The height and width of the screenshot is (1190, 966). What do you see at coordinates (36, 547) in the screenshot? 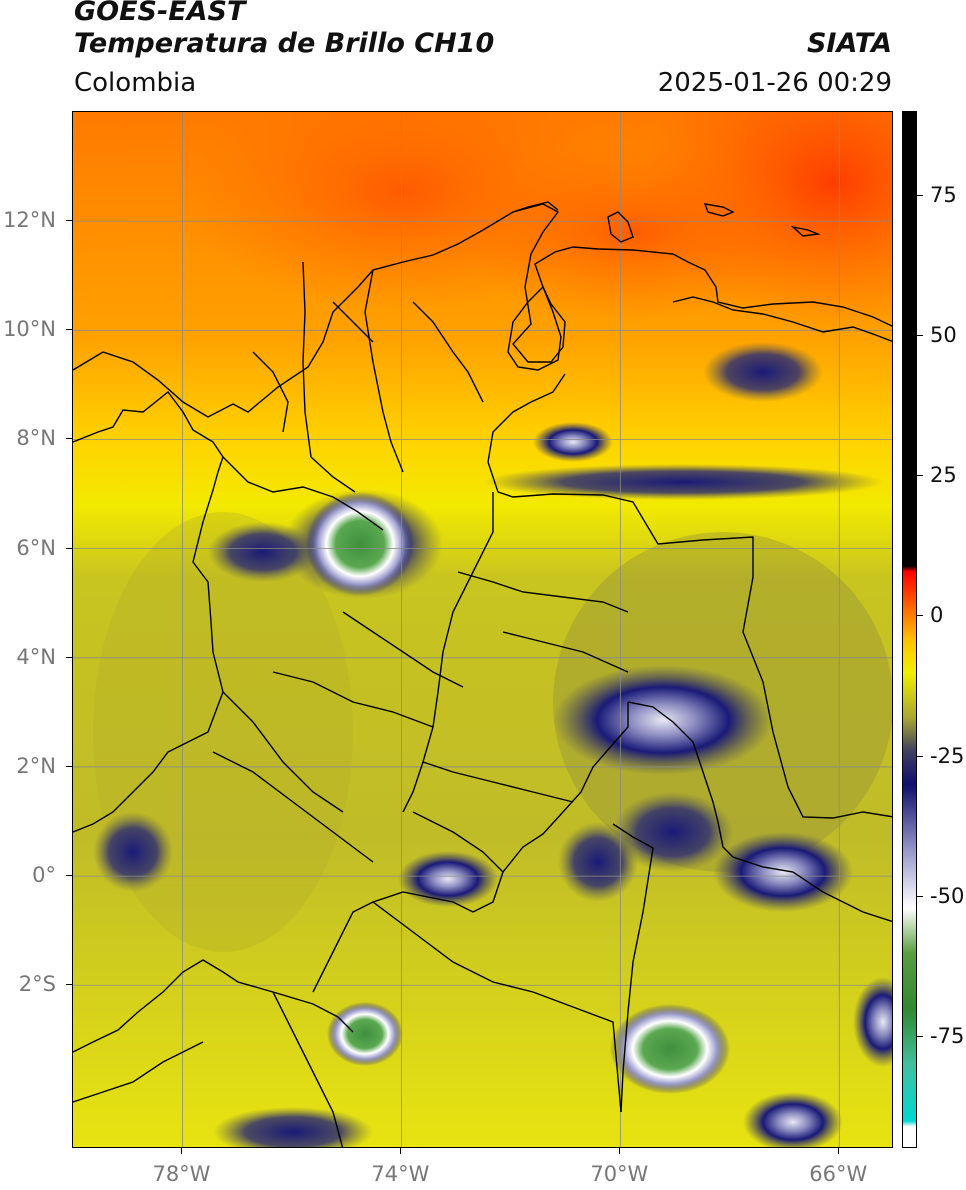
I see `latitude-label: 6°N` at bounding box center [36, 547].